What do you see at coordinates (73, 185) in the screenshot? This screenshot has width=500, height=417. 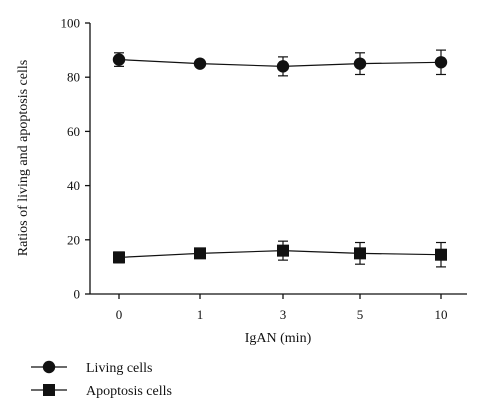 I see `y-tick-label-40: 40` at bounding box center [73, 185].